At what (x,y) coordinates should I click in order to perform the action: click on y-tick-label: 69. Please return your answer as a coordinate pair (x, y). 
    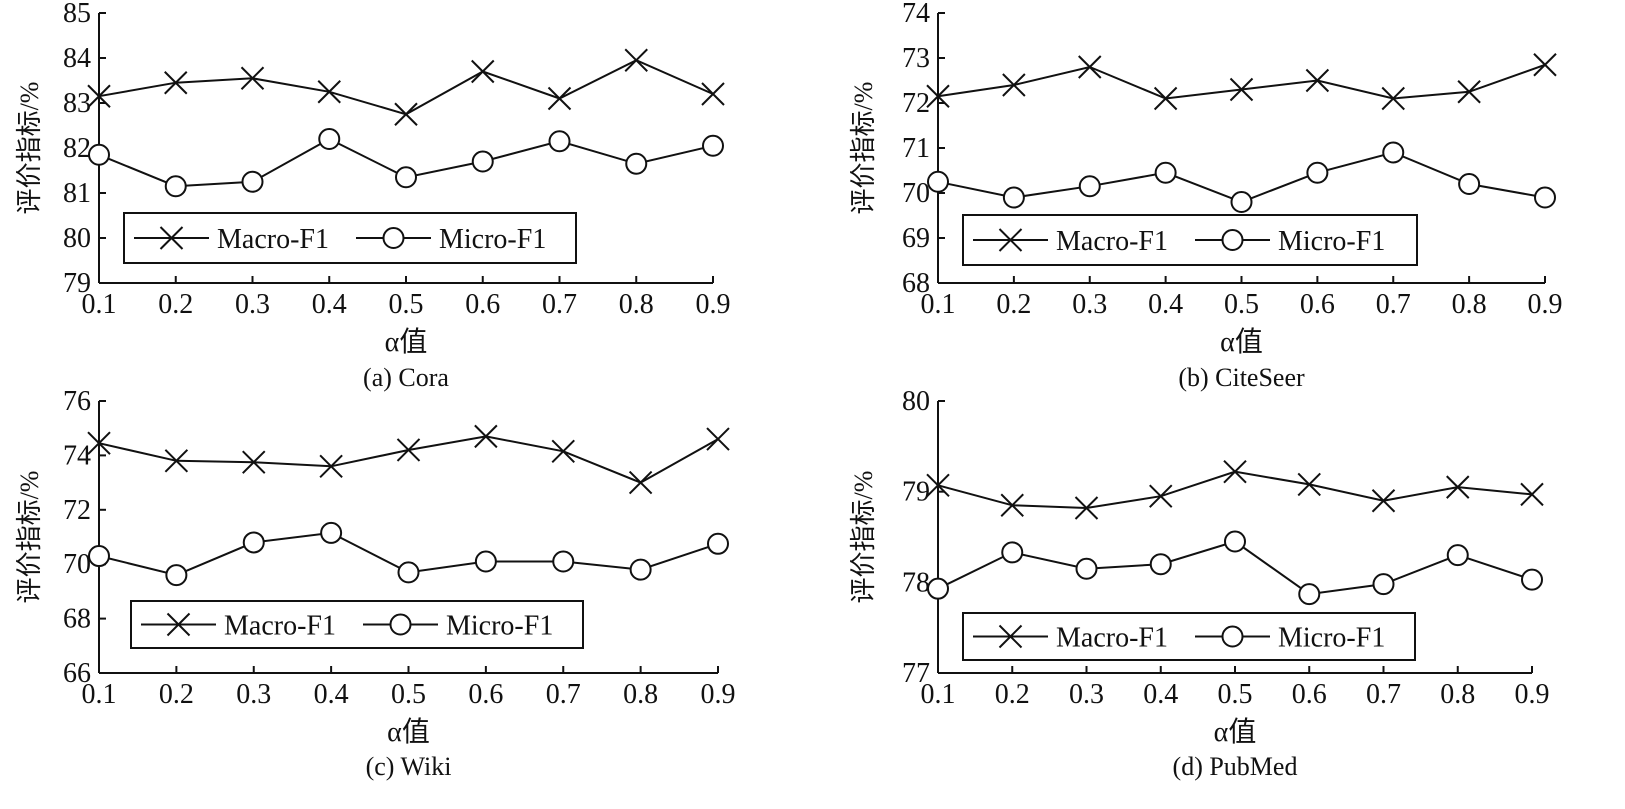
    Looking at the image, I should click on (916, 238).